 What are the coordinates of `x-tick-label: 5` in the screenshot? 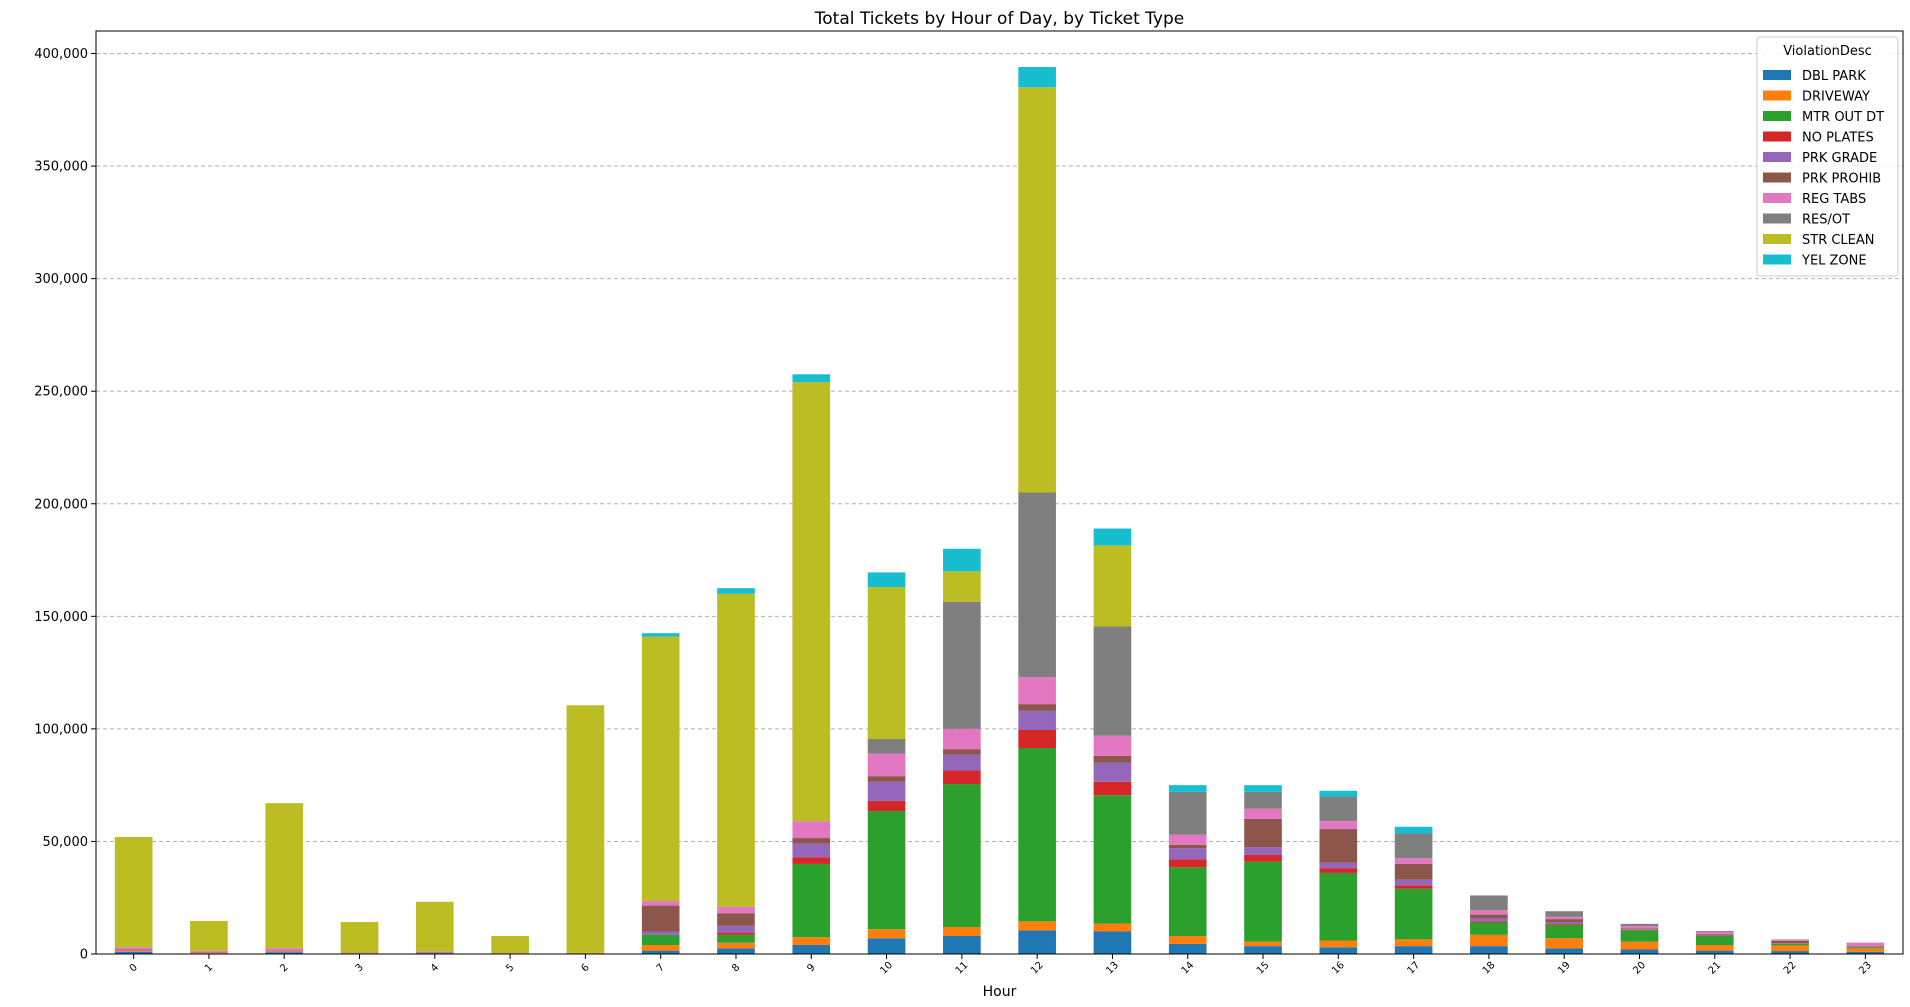 It's located at (510, 968).